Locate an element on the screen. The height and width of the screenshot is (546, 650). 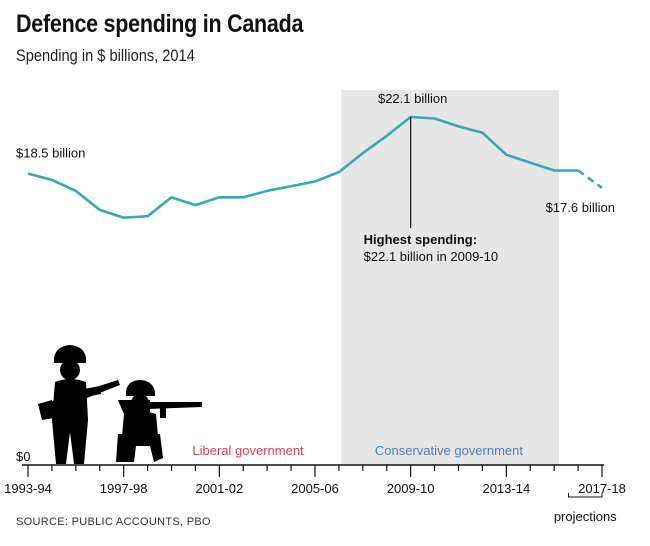
liberal-government-label: Liberal government is located at coordinates (248, 450).